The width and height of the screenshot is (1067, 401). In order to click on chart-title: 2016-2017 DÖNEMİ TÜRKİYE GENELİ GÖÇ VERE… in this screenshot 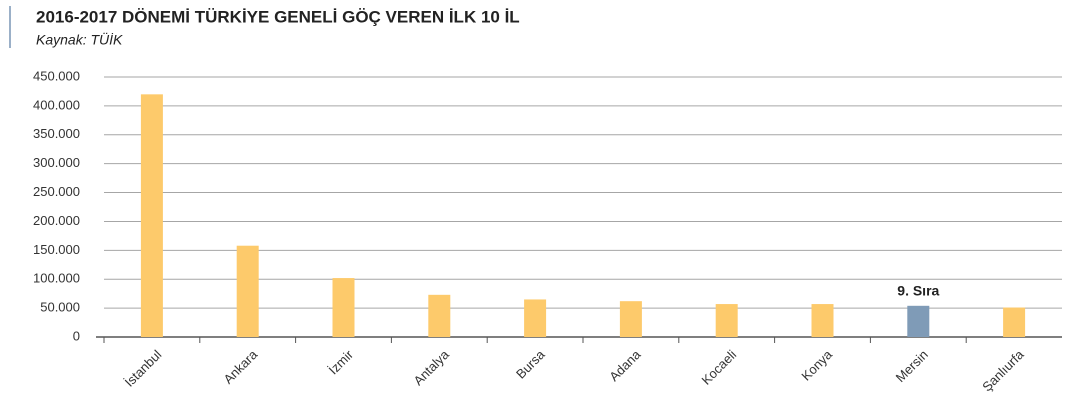, I will do `click(278, 16)`.